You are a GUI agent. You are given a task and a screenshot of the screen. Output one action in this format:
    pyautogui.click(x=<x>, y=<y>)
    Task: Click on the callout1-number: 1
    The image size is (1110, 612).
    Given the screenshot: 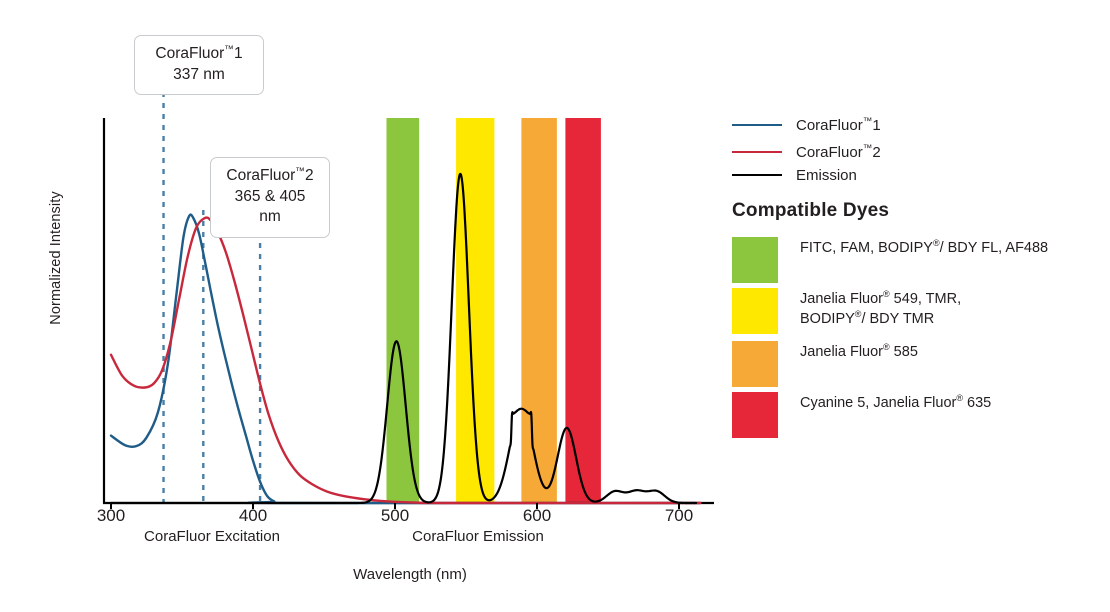 What is the action you would take?
    pyautogui.click(x=238, y=54)
    